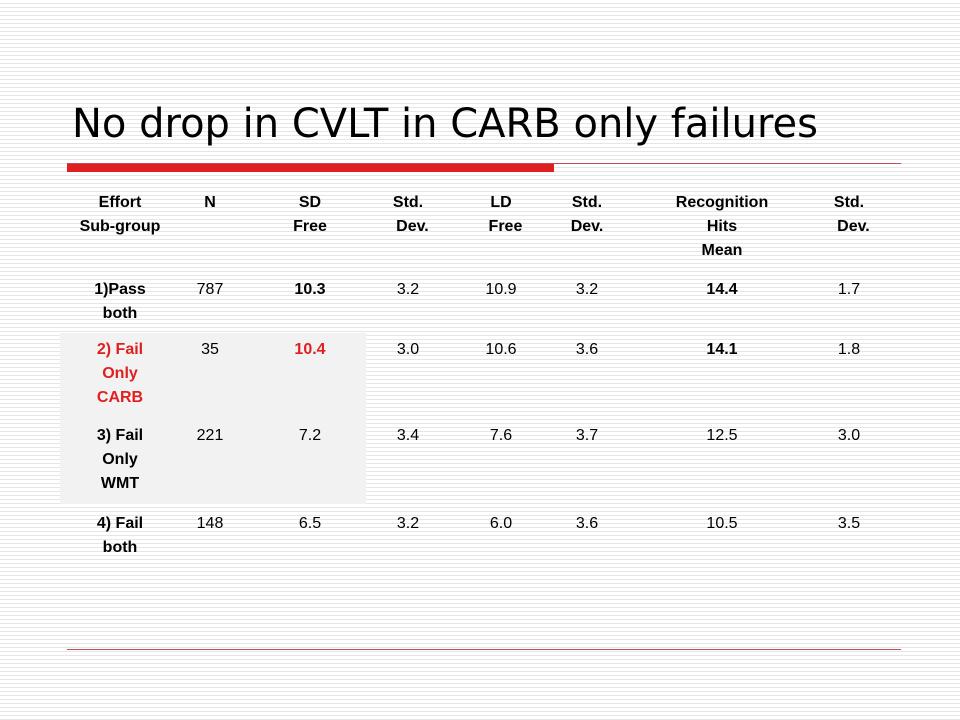 This screenshot has width=960, height=720. What do you see at coordinates (501, 214) in the screenshot?
I see `header-ld-free: LD Free` at bounding box center [501, 214].